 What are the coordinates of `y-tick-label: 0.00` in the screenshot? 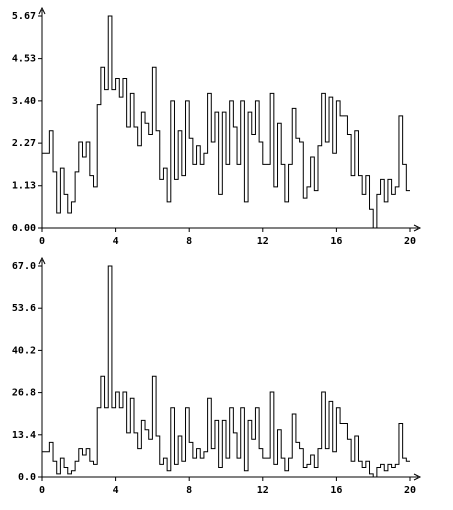 It's located at (24, 228).